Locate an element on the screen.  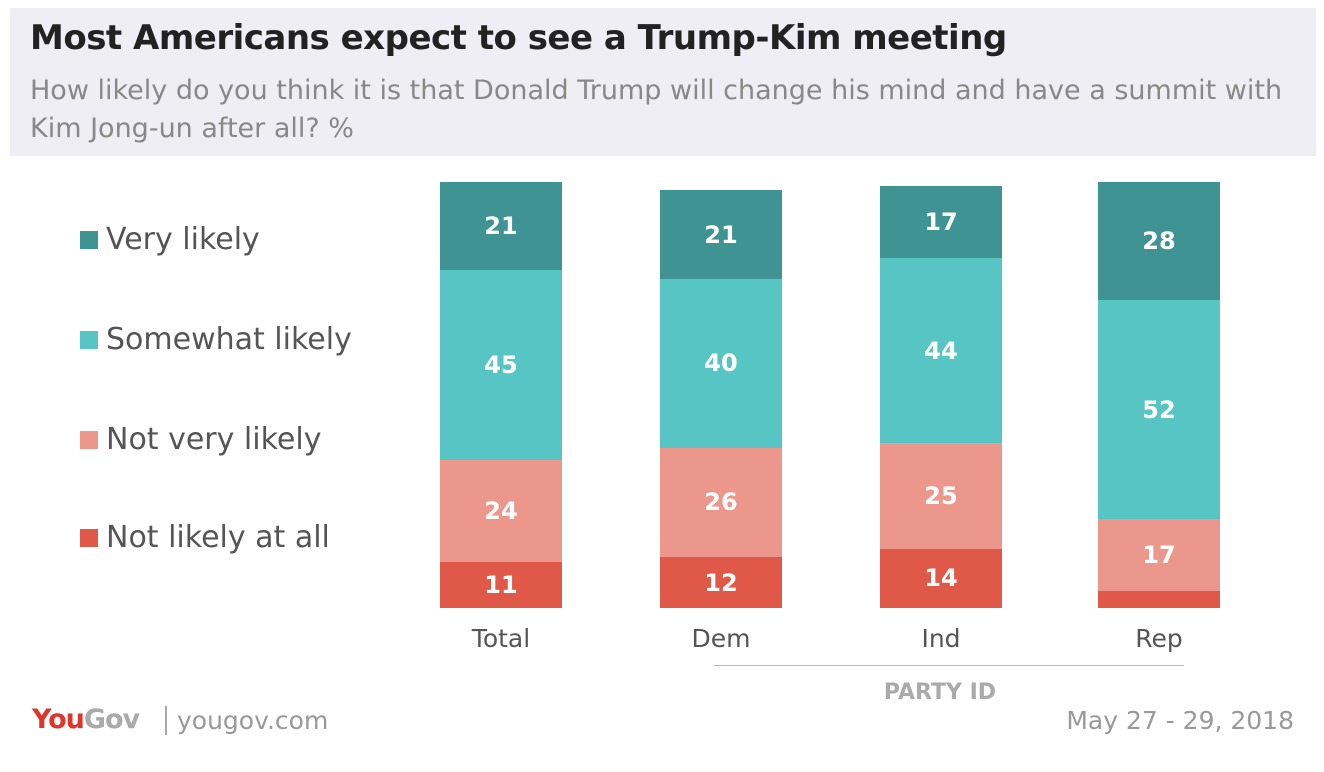
bar-segment: 25 is located at coordinates (941, 496).